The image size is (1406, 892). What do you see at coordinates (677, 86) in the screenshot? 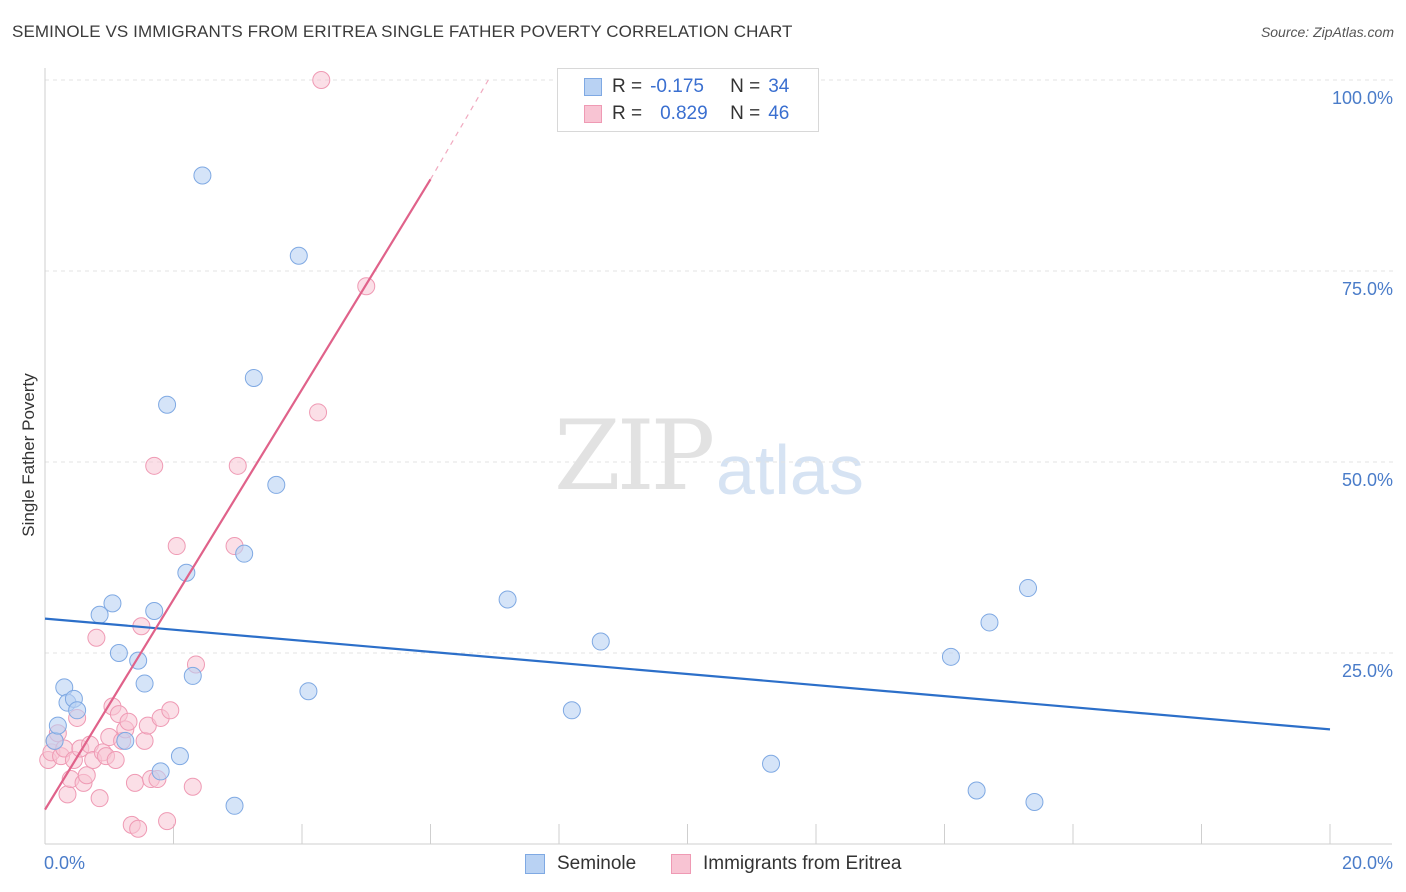
I see `legend-r-value: -0.175` at bounding box center [677, 86].